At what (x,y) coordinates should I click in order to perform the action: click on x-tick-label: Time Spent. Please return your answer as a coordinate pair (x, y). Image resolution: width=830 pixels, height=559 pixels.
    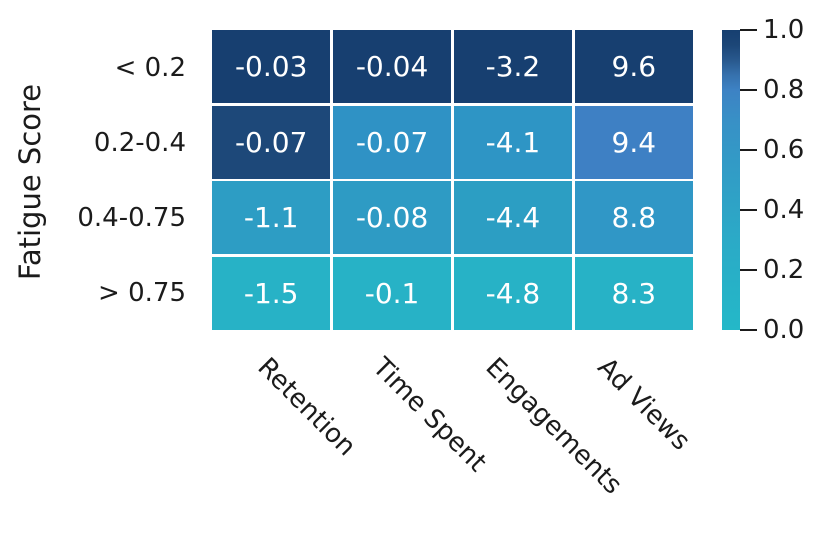
    Looking at the image, I should click on (429, 415).